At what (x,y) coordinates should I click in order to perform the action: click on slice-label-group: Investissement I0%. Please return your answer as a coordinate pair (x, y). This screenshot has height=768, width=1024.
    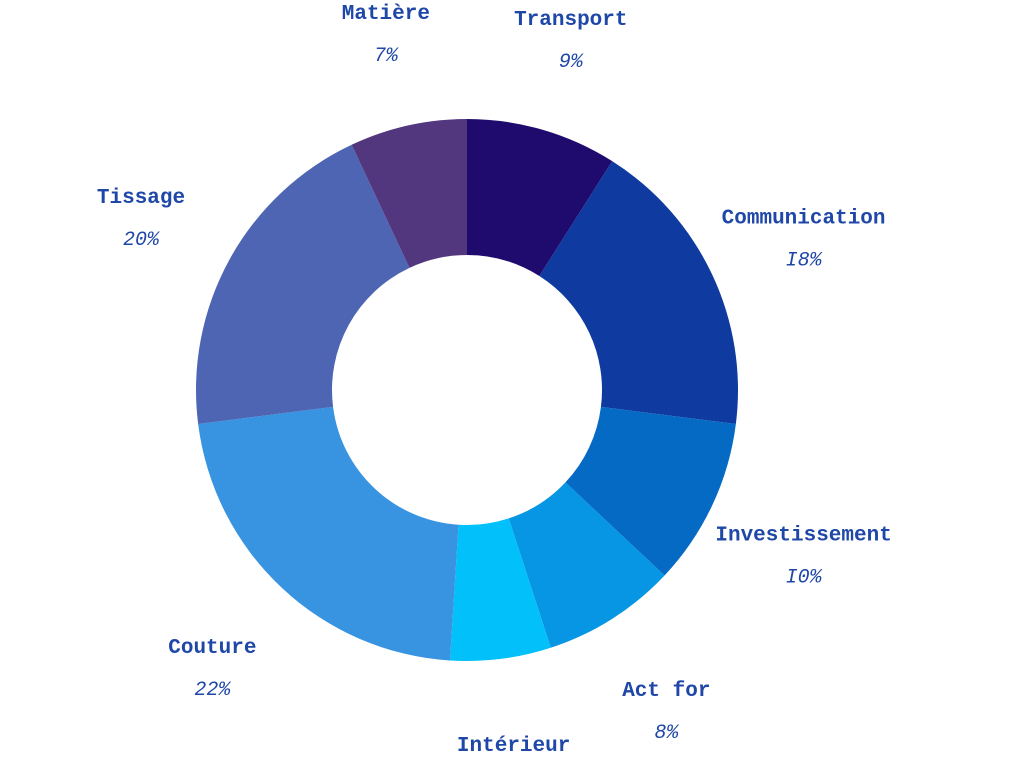
    Looking at the image, I should click on (803, 556).